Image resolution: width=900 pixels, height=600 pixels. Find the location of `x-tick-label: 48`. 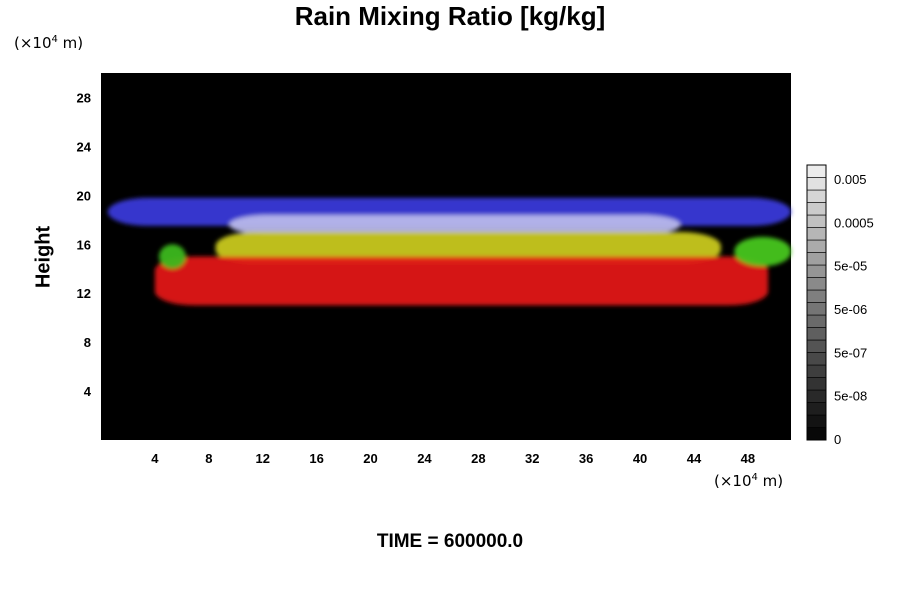

x-tick-label: 48 is located at coordinates (748, 458).